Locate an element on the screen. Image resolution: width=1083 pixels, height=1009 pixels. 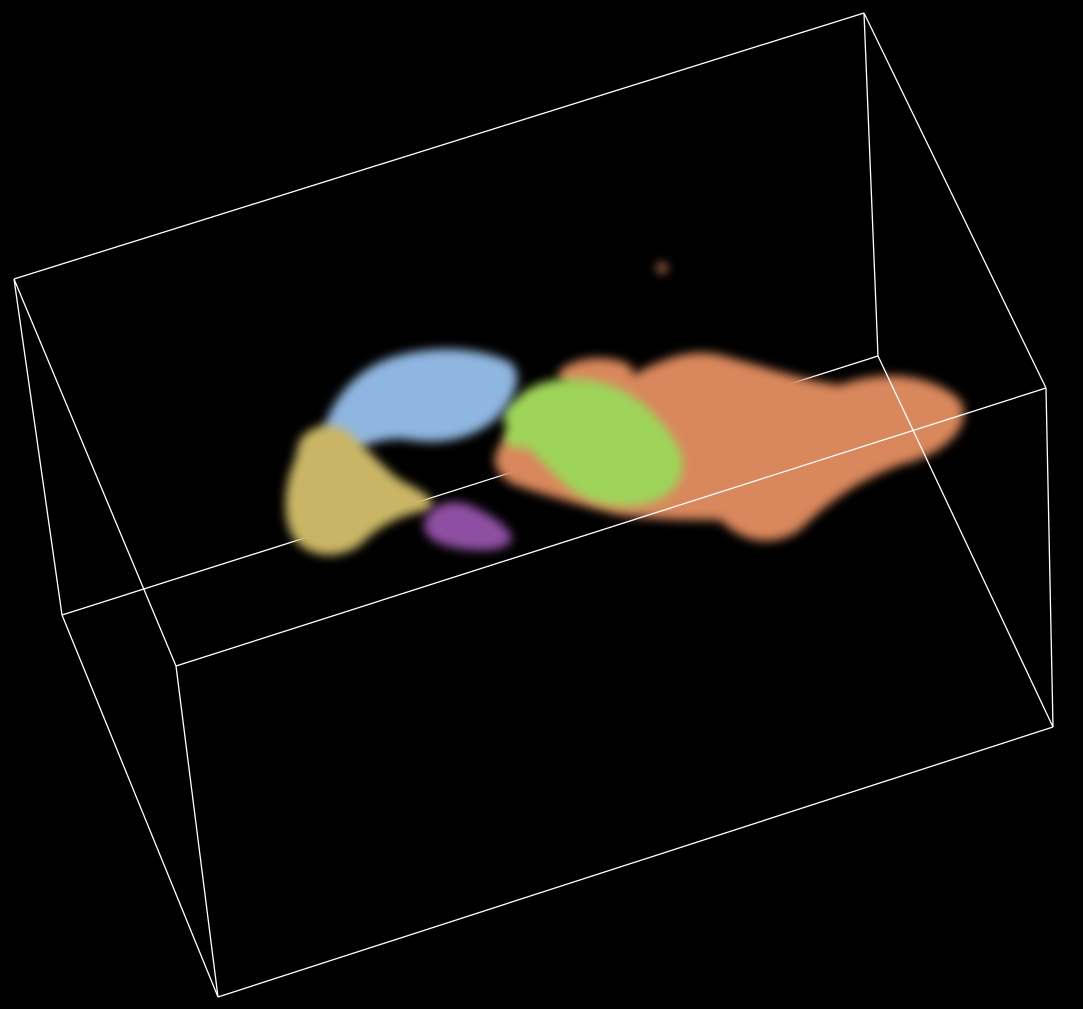
purple-region is located at coordinates (468, 526).